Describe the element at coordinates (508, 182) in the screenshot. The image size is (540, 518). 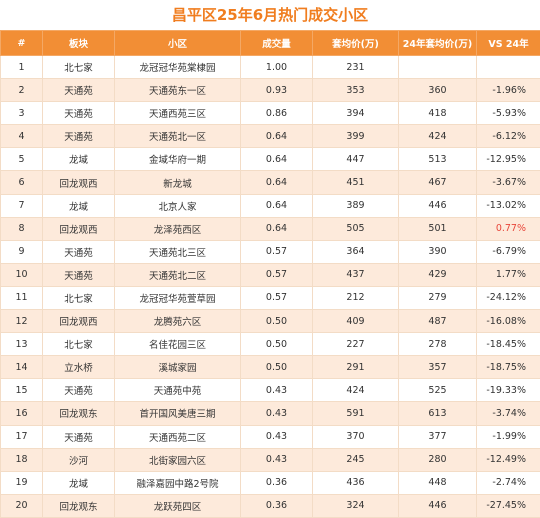
I see `vs-24-cell: -3.67%` at that location.